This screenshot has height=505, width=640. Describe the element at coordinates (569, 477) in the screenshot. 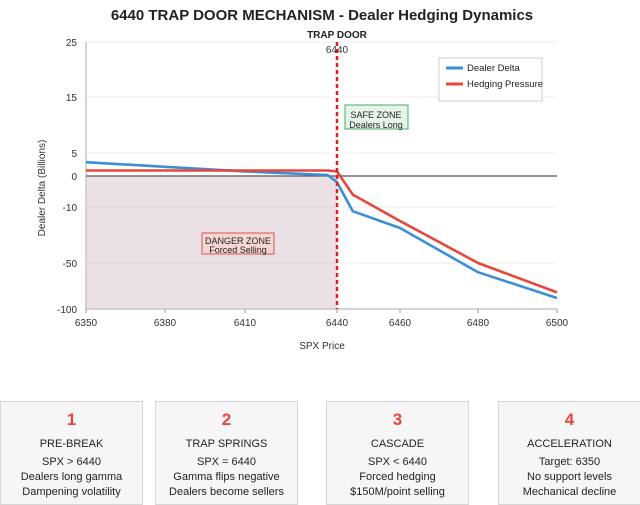

I see `stage-line: No support levels` at that location.